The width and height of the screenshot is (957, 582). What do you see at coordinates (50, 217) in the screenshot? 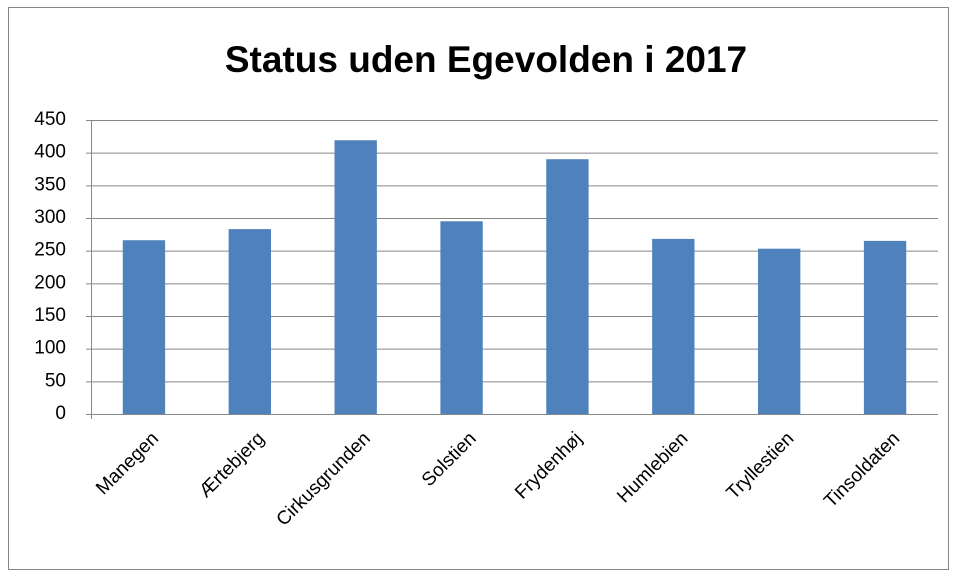
I see `y-tick-label: 300` at bounding box center [50, 217].